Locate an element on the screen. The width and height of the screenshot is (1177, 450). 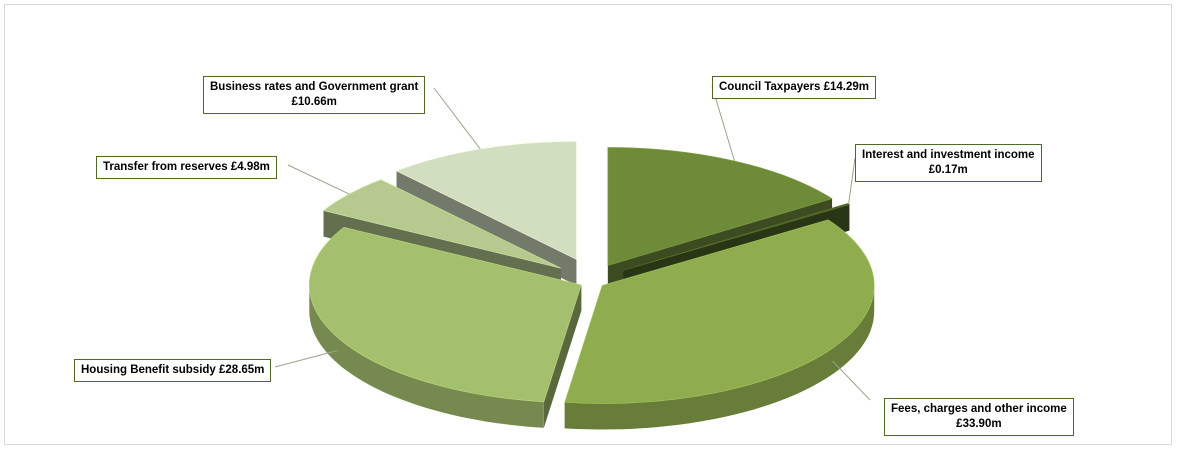
pie-slice-1-top is located at coordinates (737, 237).